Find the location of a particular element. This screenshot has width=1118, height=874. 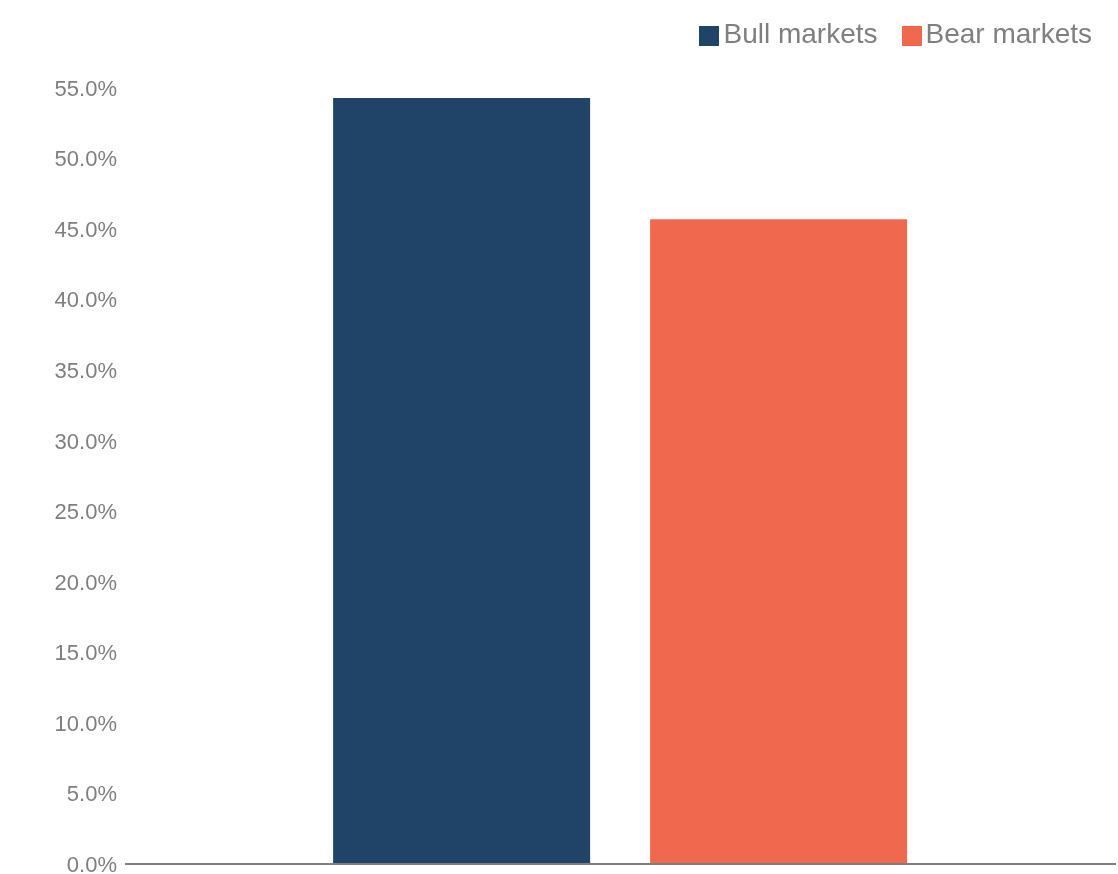

y-tick-label: 15.0% is located at coordinates (85, 653).